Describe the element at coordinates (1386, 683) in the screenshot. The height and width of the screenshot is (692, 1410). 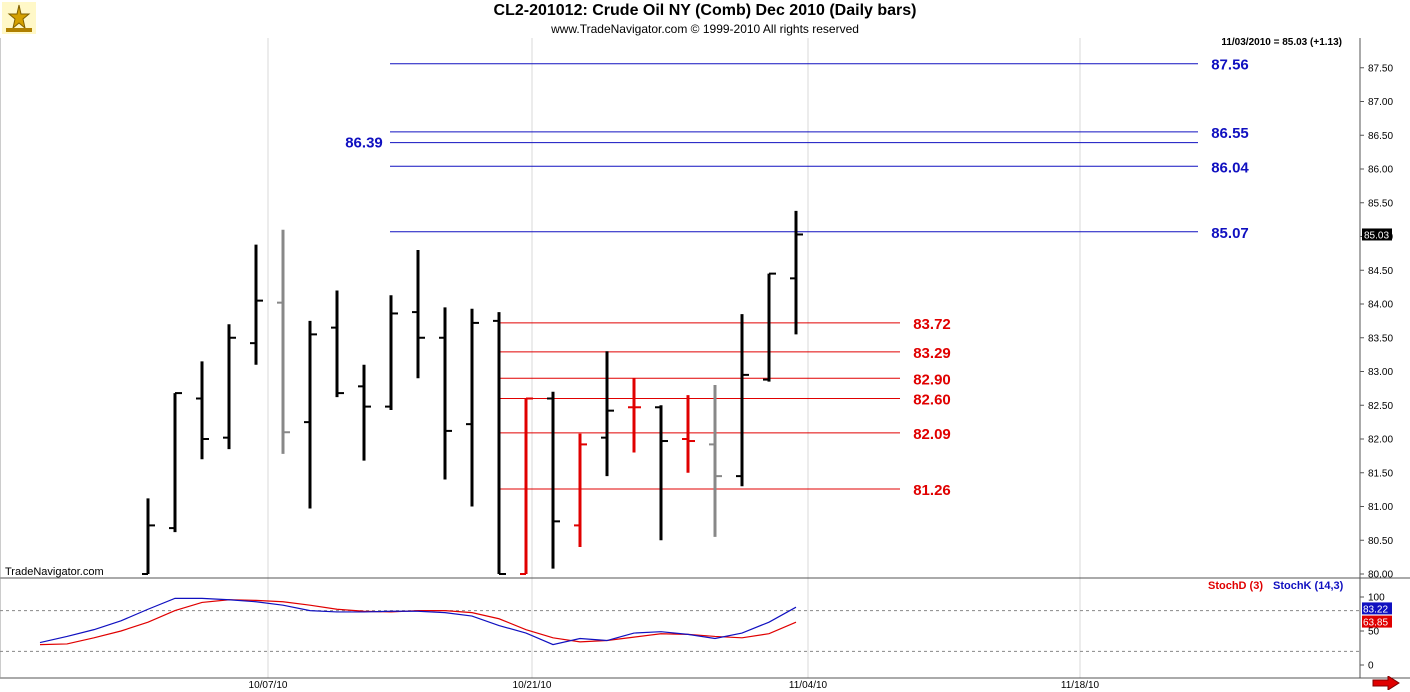
I see `scroll-right-arrow-icon` at that location.